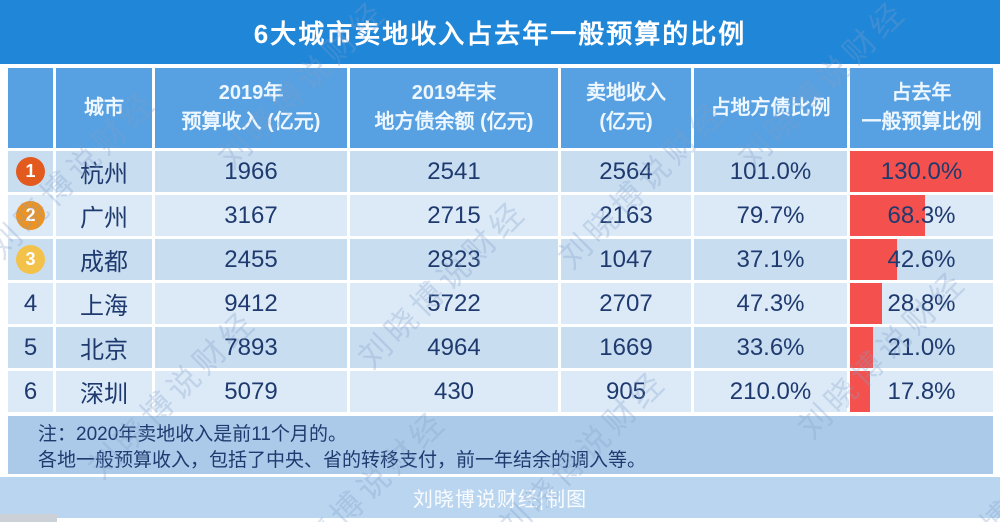  I want to click on budget-ratio-cell: 130.0%, so click(921, 171).